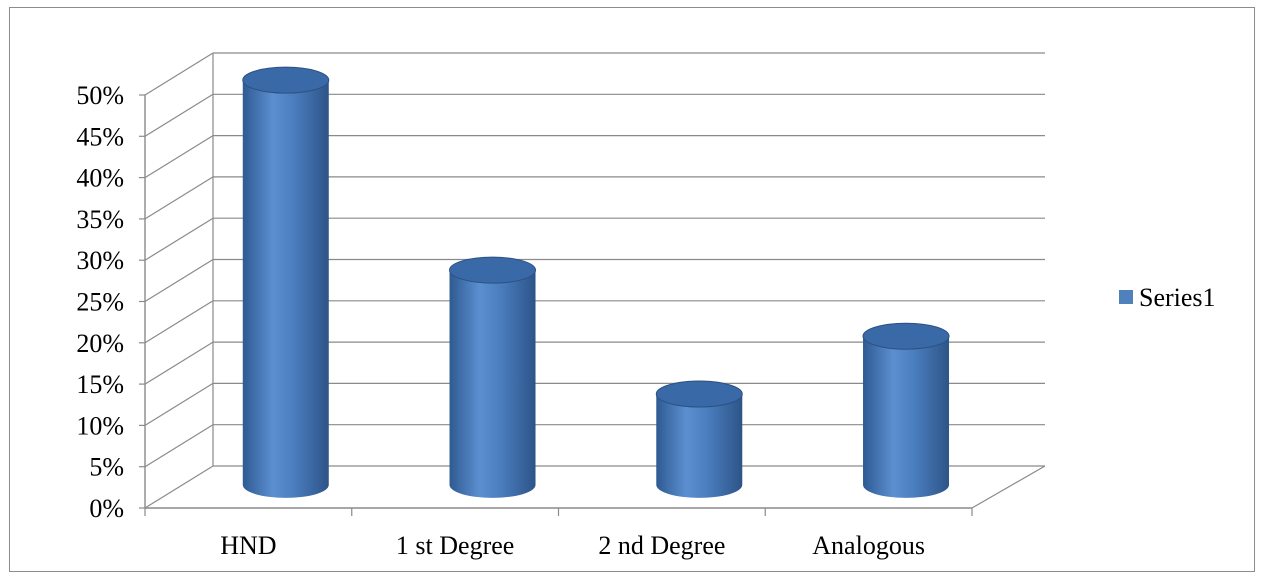  What do you see at coordinates (100, 95) in the screenshot?
I see `y-tick-label: 50%` at bounding box center [100, 95].